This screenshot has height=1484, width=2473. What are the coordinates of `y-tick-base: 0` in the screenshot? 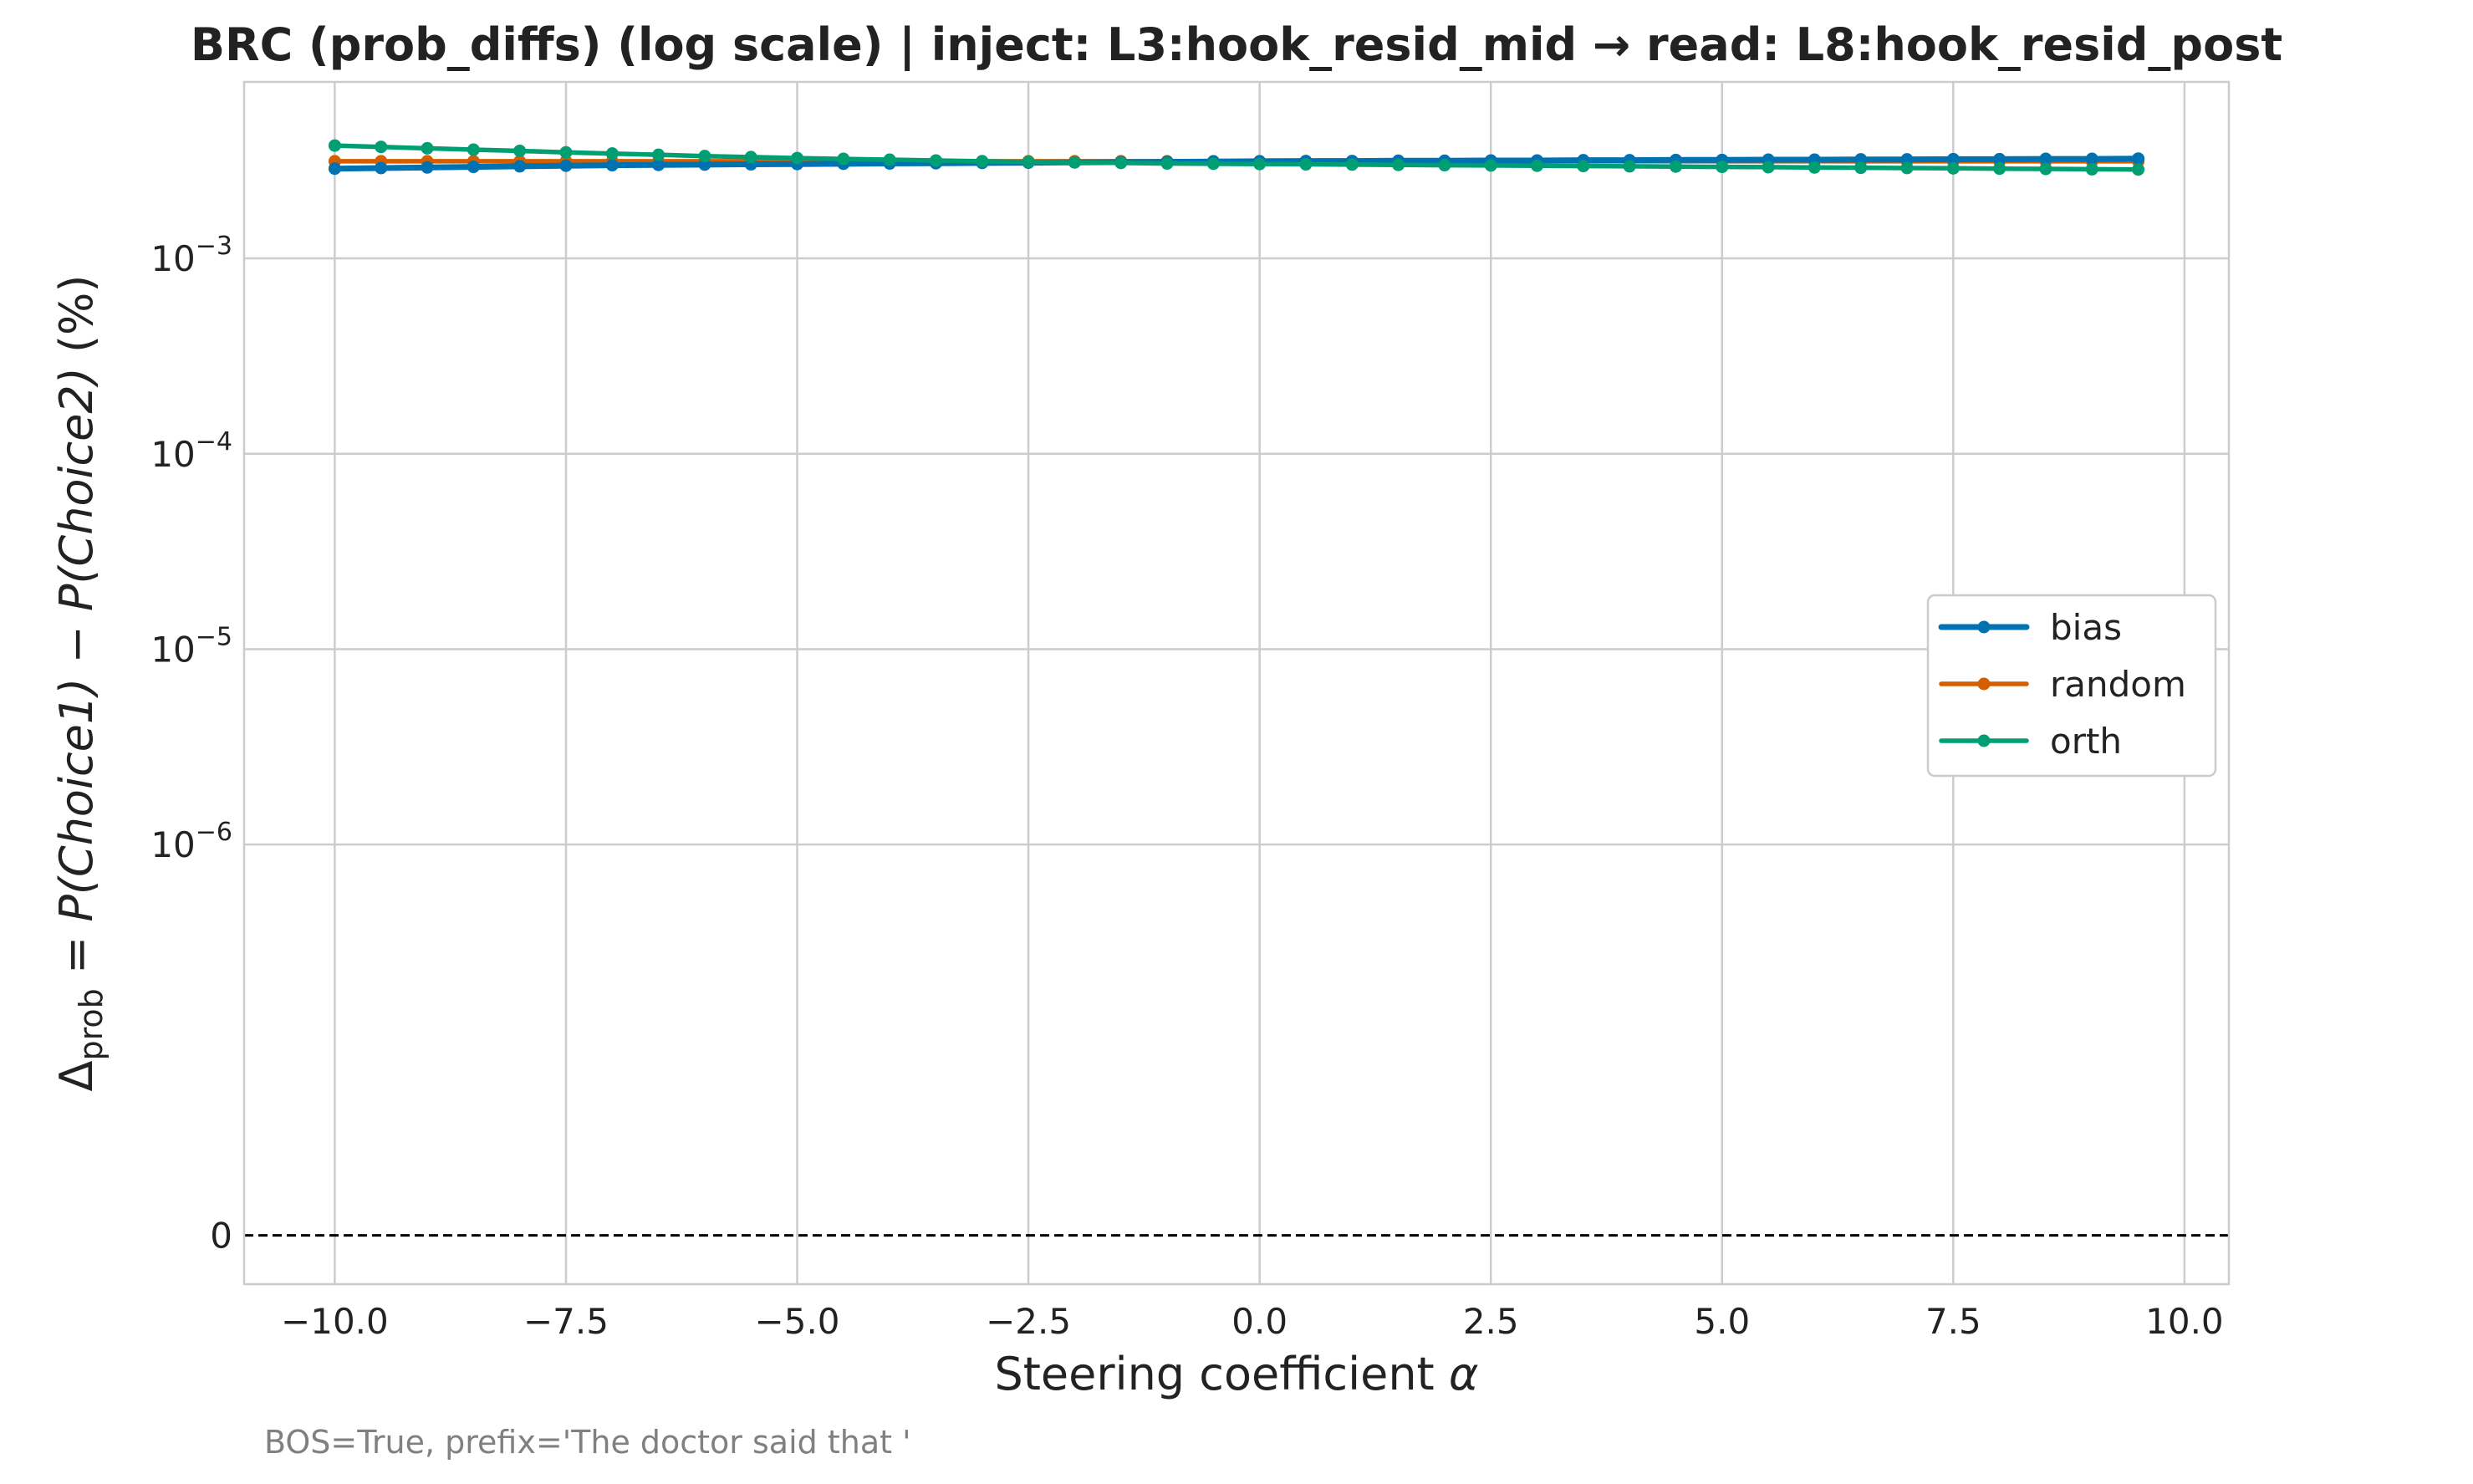 It's located at (221, 1236).